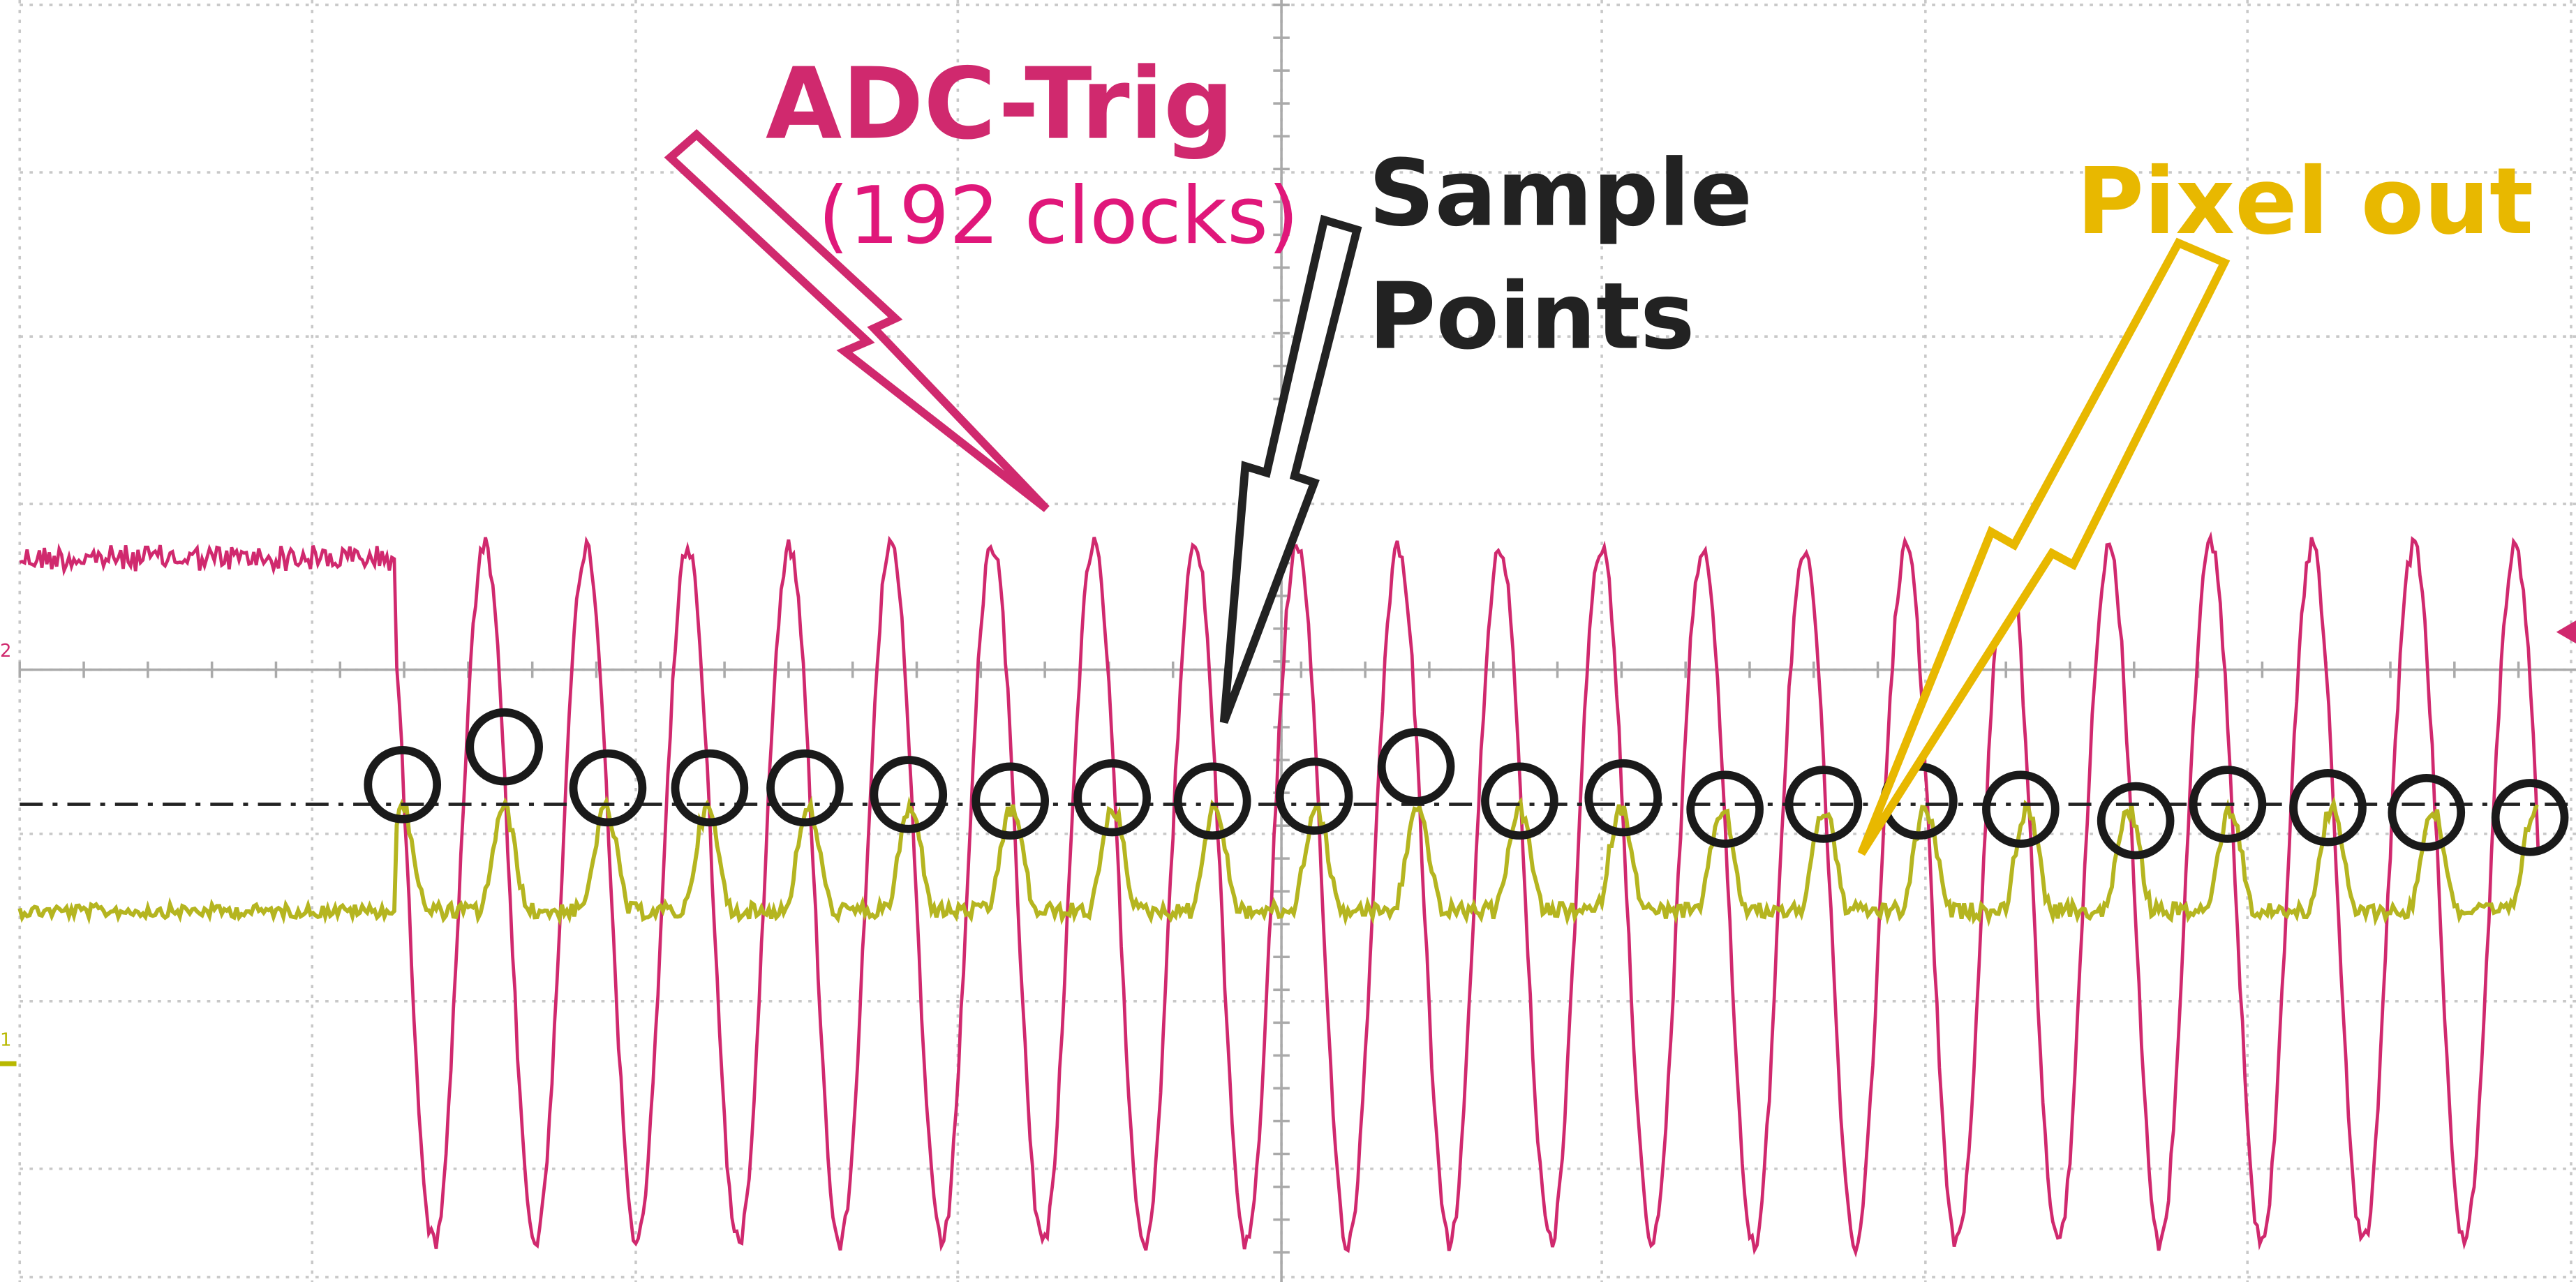 This screenshot has width=2576, height=1282. I want to click on channel-1-marker: 1, so click(5, 1039).